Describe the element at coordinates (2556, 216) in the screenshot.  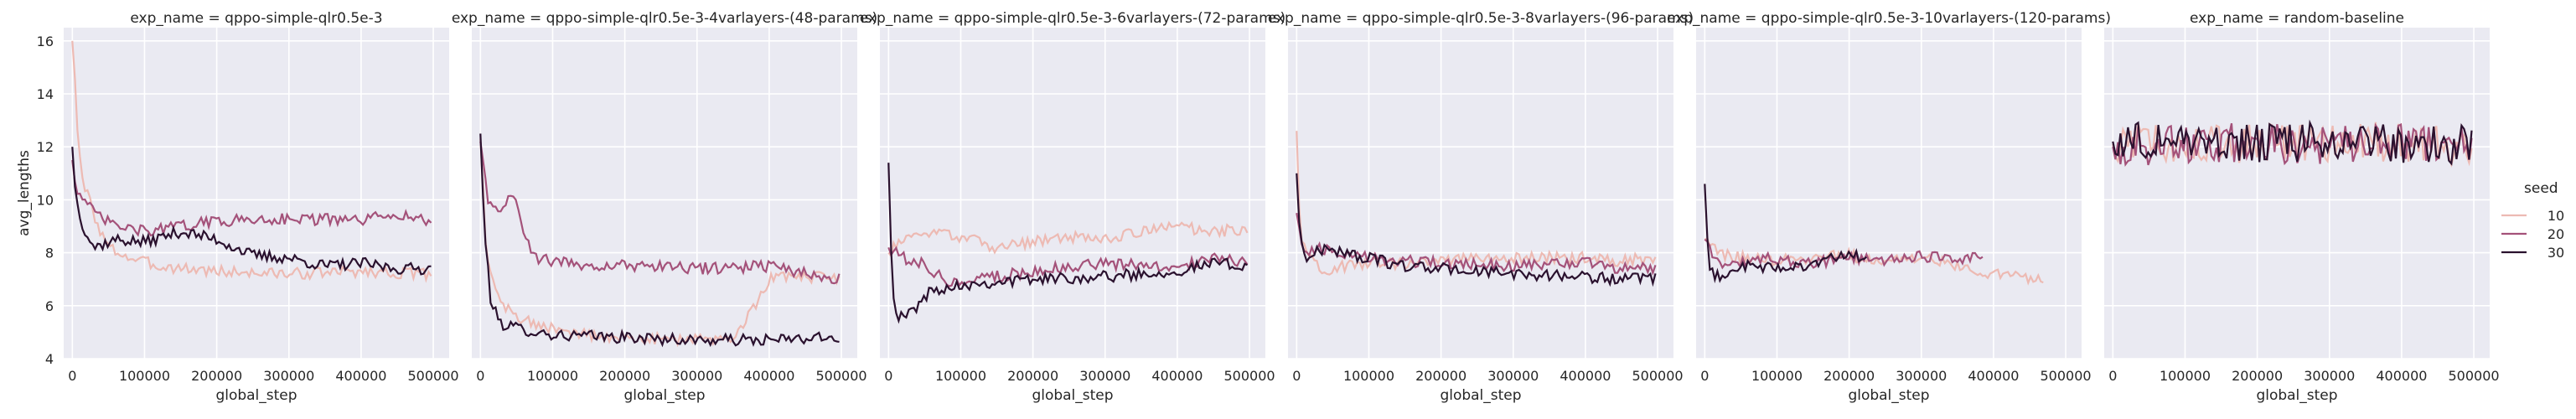
I see `legend-label-10: 10` at that location.